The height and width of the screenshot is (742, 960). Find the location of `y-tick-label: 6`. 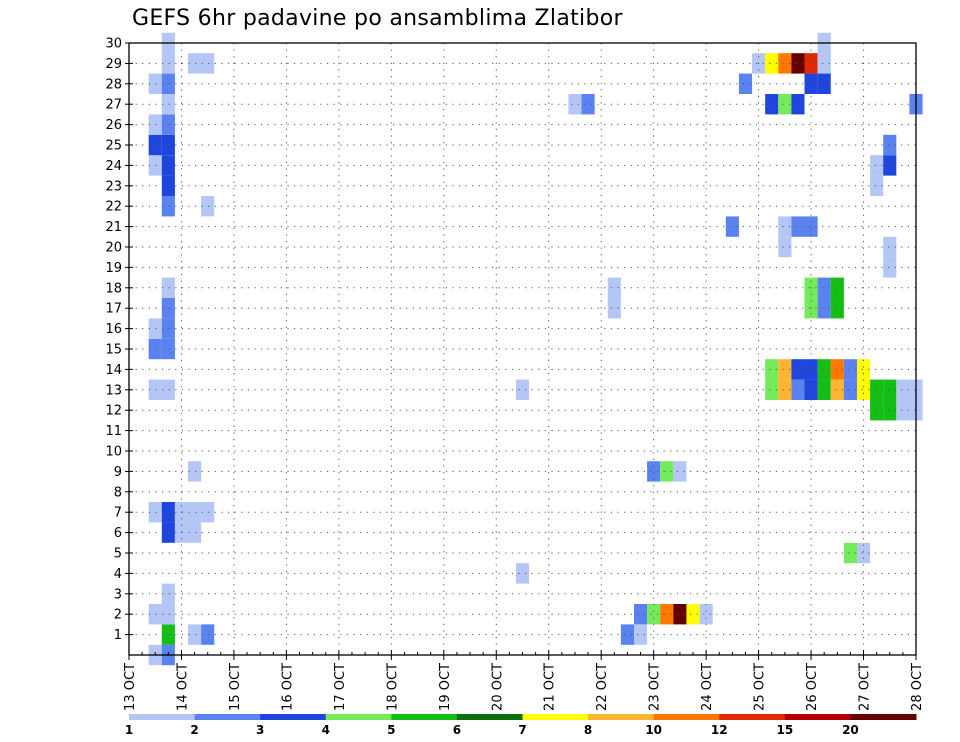

y-tick-label: 6 is located at coordinates (118, 533).